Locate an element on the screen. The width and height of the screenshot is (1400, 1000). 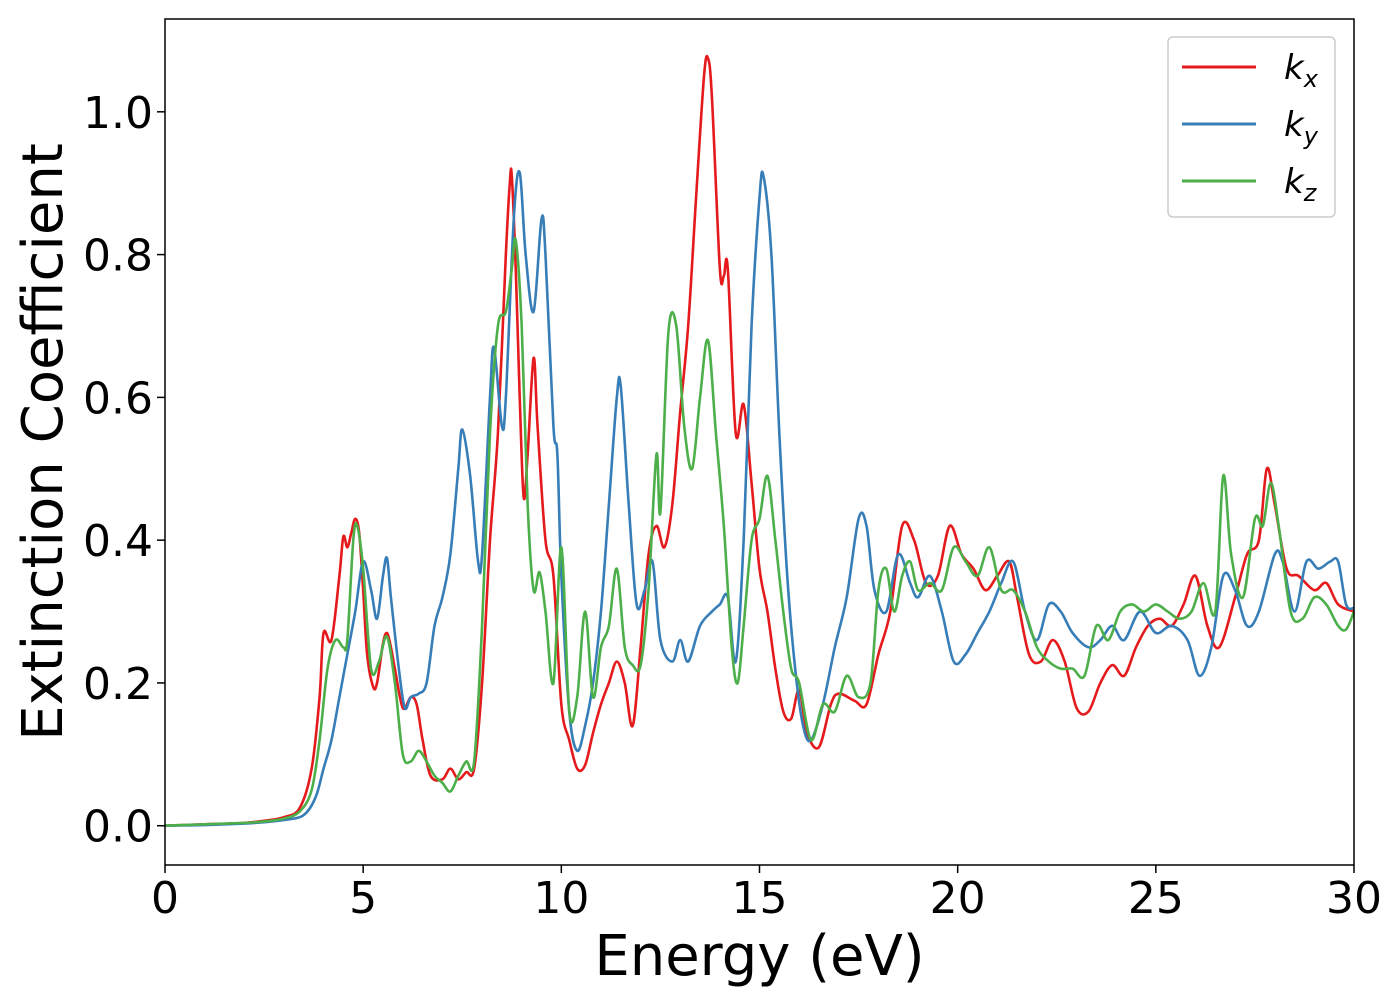
y-axis-title: Extinction Coefficient is located at coordinates (43, 442).